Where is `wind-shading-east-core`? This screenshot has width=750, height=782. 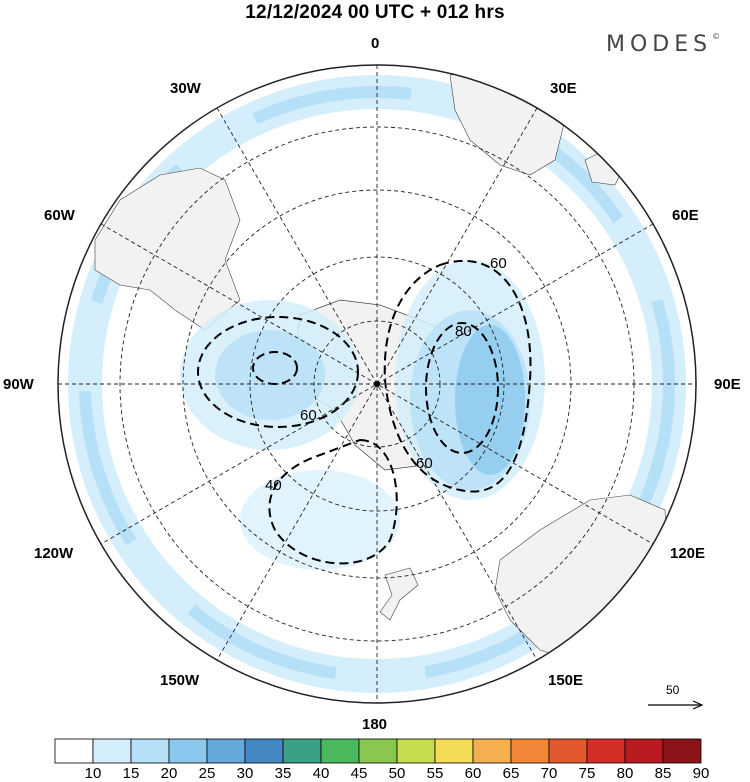
wind-shading-east-core is located at coordinates (490, 400).